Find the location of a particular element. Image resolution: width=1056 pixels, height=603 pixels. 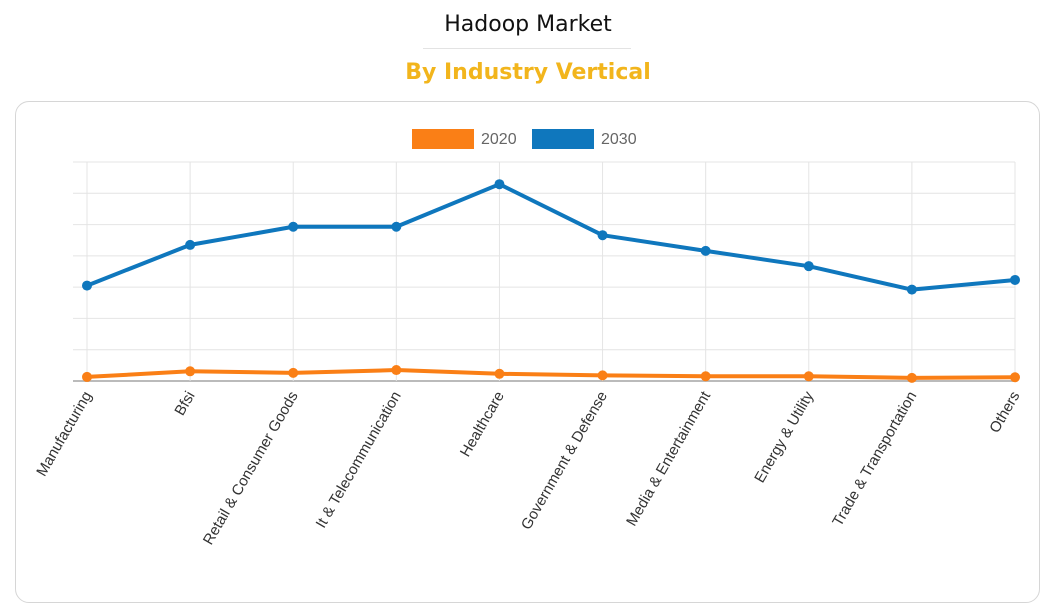

x-tick-label: Manufacturing is located at coordinates (64, 434).